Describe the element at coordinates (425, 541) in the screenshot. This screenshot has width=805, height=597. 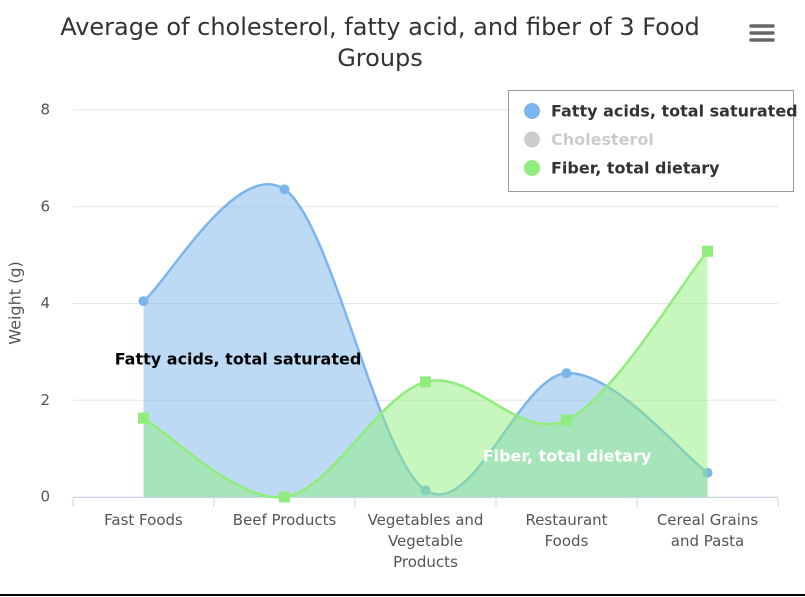
I see `x-tick-label: Vegetables and Vegetable Products` at that location.